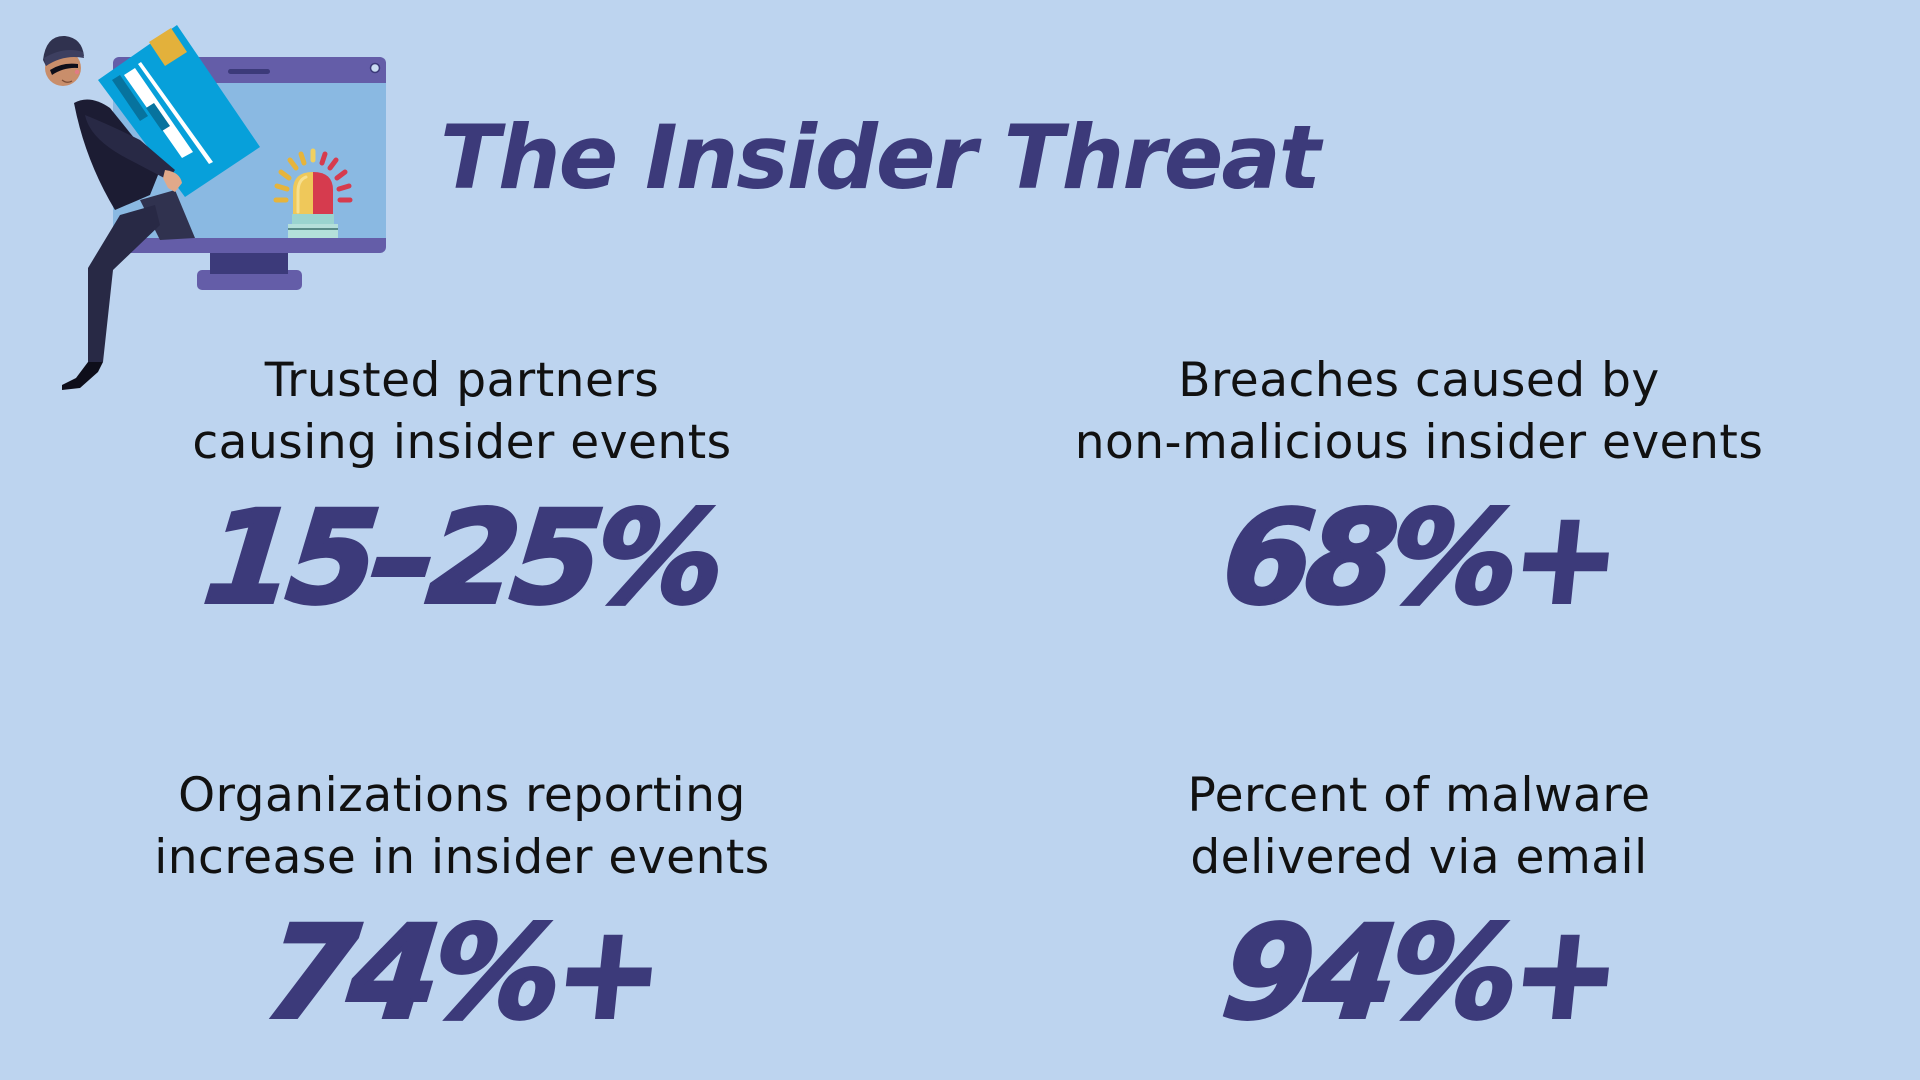 This screenshot has height=1080, width=1920. What do you see at coordinates (462, 442) in the screenshot?
I see `stat-label-line: causing insider events` at bounding box center [462, 442].